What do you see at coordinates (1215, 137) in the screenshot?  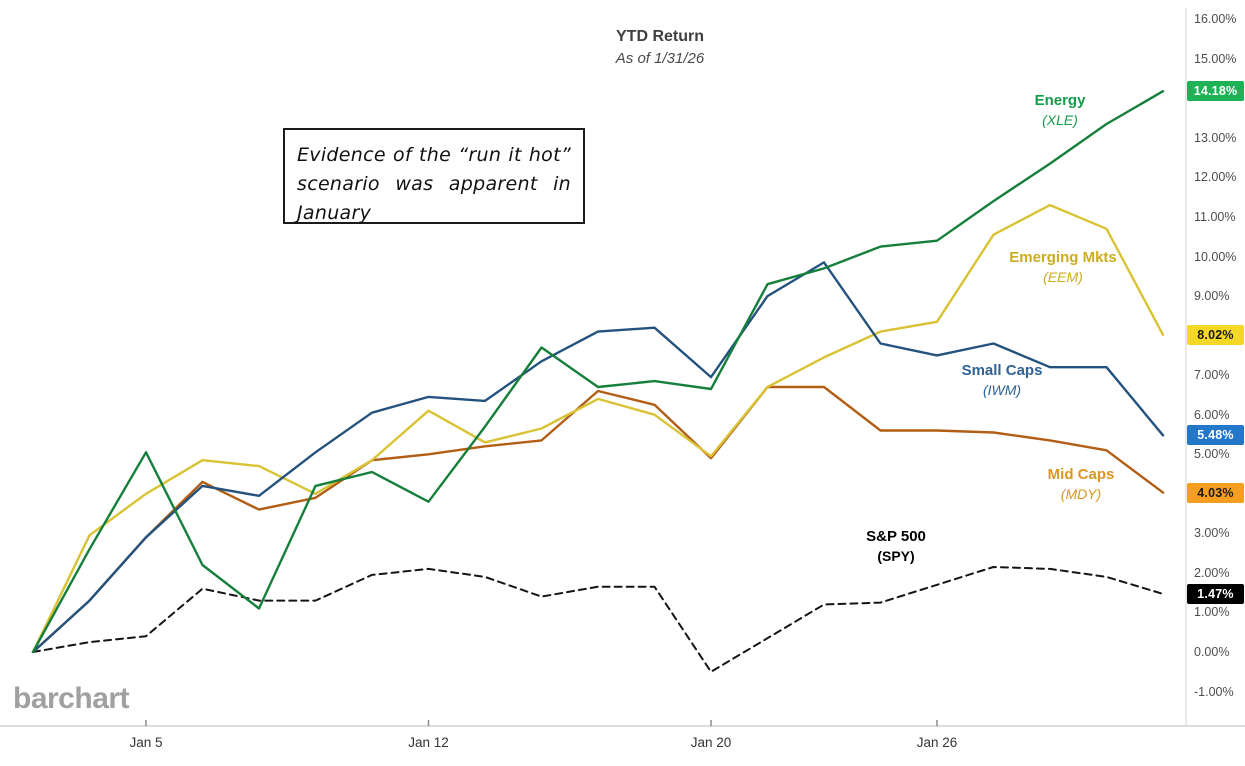 I see `y-axis-label: 13.00%` at bounding box center [1215, 137].